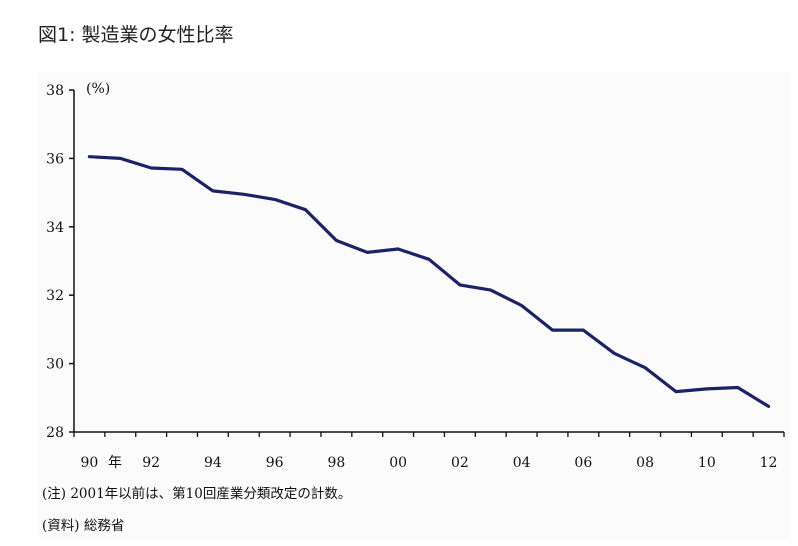 Image resolution: width=798 pixels, height=546 pixels. I want to click on x-tick-label: 12, so click(769, 463).